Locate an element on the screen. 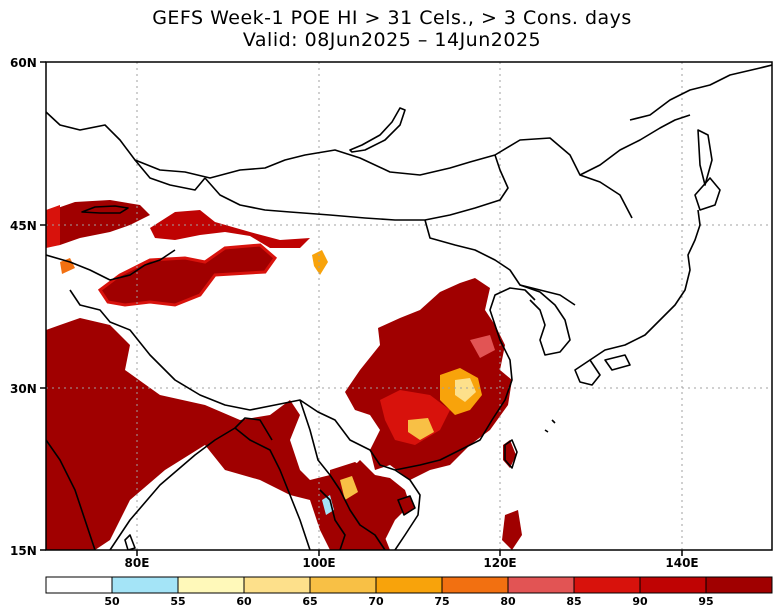  russia-border is located at coordinates (339, 165).